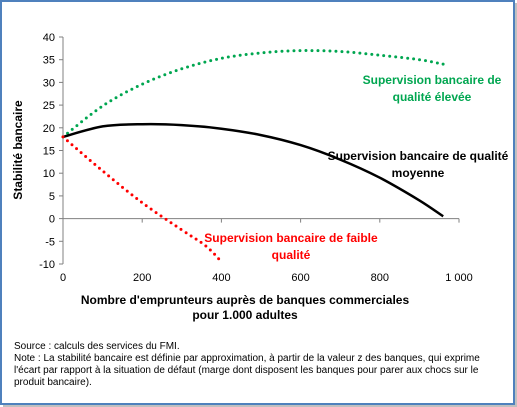  What do you see at coordinates (49, 38) in the screenshot?
I see `y-tick-label: 40` at bounding box center [49, 38].